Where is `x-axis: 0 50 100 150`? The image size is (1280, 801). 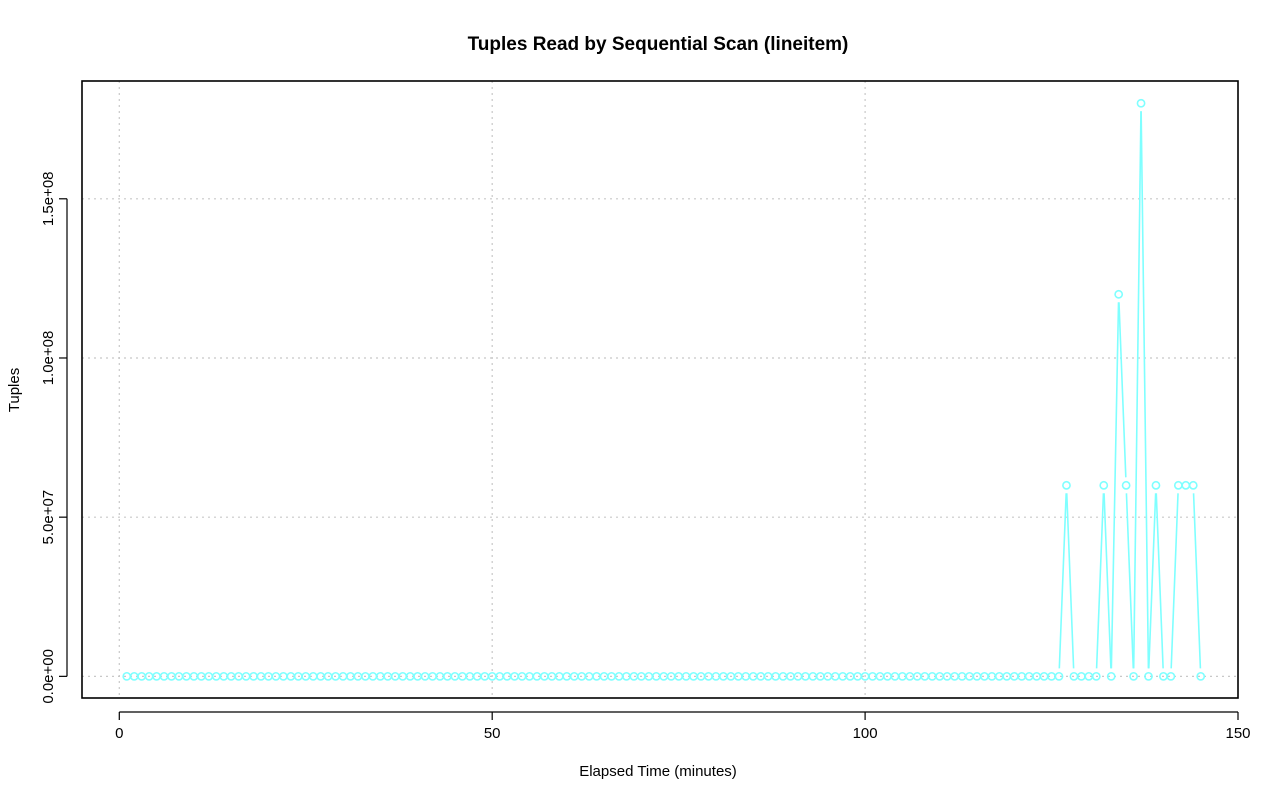 x-axis: 0 50 100 150 is located at coordinates (683, 726).